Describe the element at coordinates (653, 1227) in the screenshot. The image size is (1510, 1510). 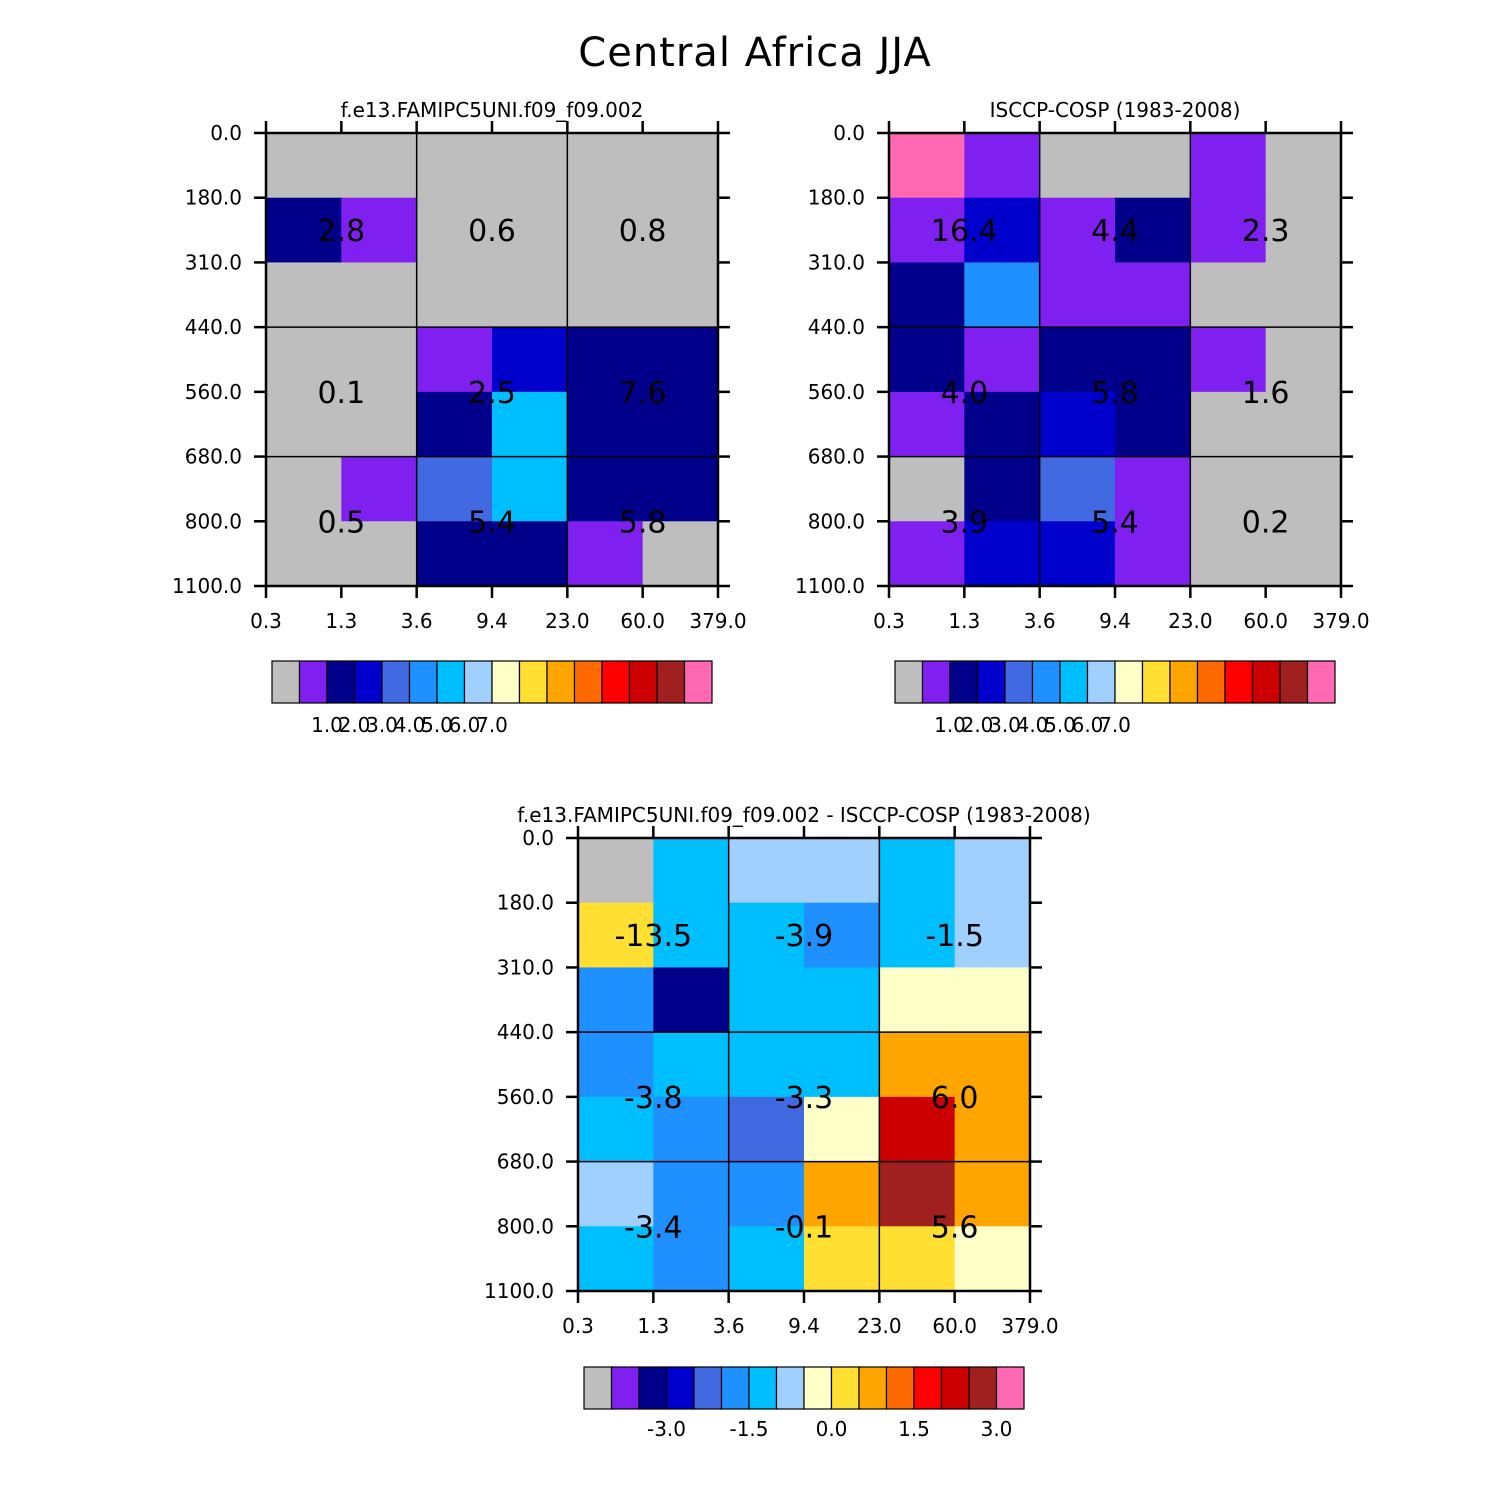
I see `data-label: -3.4` at that location.